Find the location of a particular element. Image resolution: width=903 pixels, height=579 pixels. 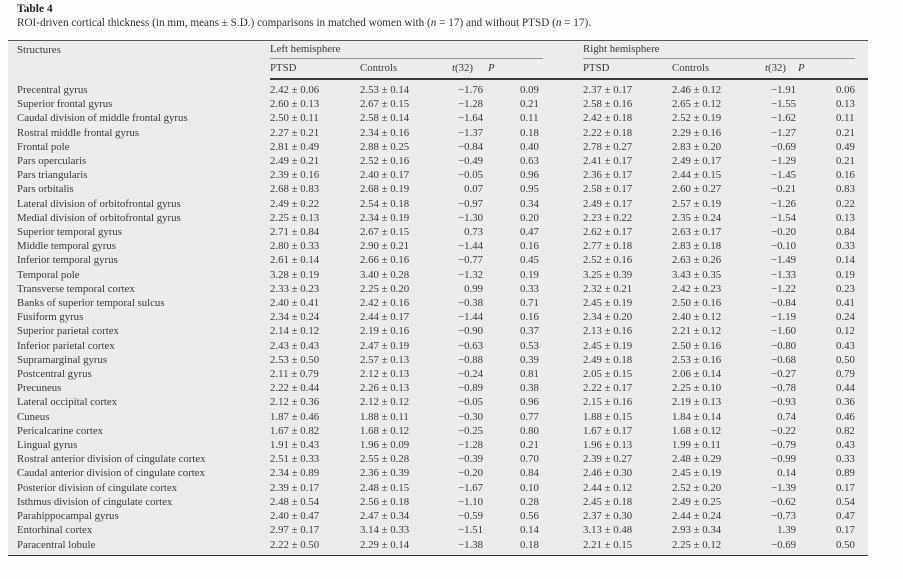

right-ptsd-cell: 2.41 ± 0.17 is located at coordinates (608, 161).